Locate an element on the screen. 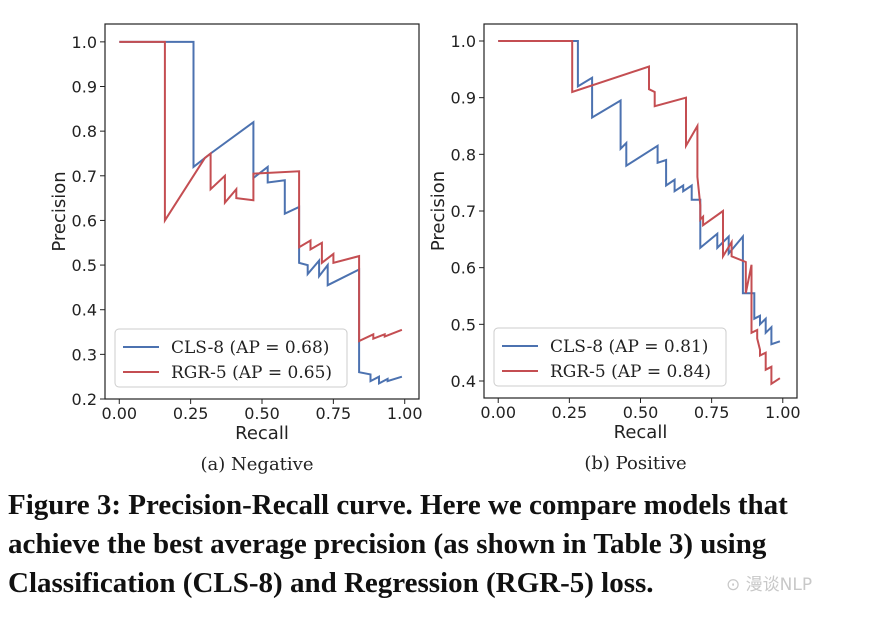  legend: CLS-8 (AP = 0.81) RGR-5 (AP = 0.84) is located at coordinates (610, 357).